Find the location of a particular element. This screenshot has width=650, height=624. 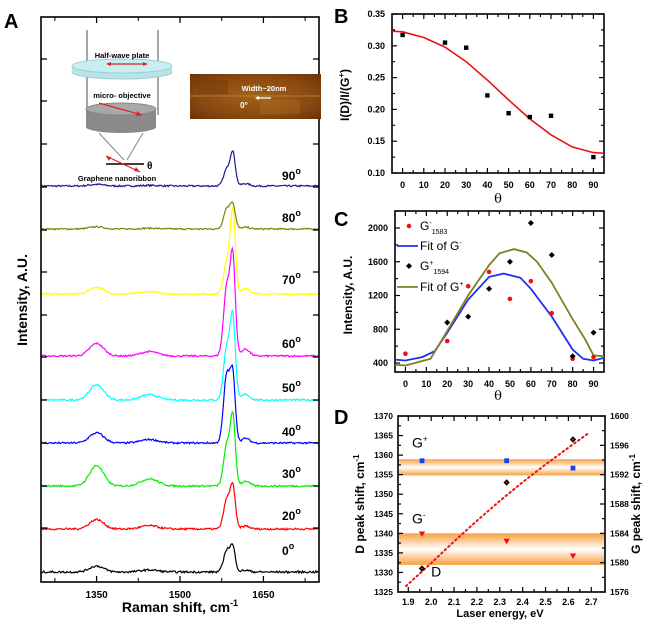

x-tick-label: 2.0 is located at coordinates (431, 602).